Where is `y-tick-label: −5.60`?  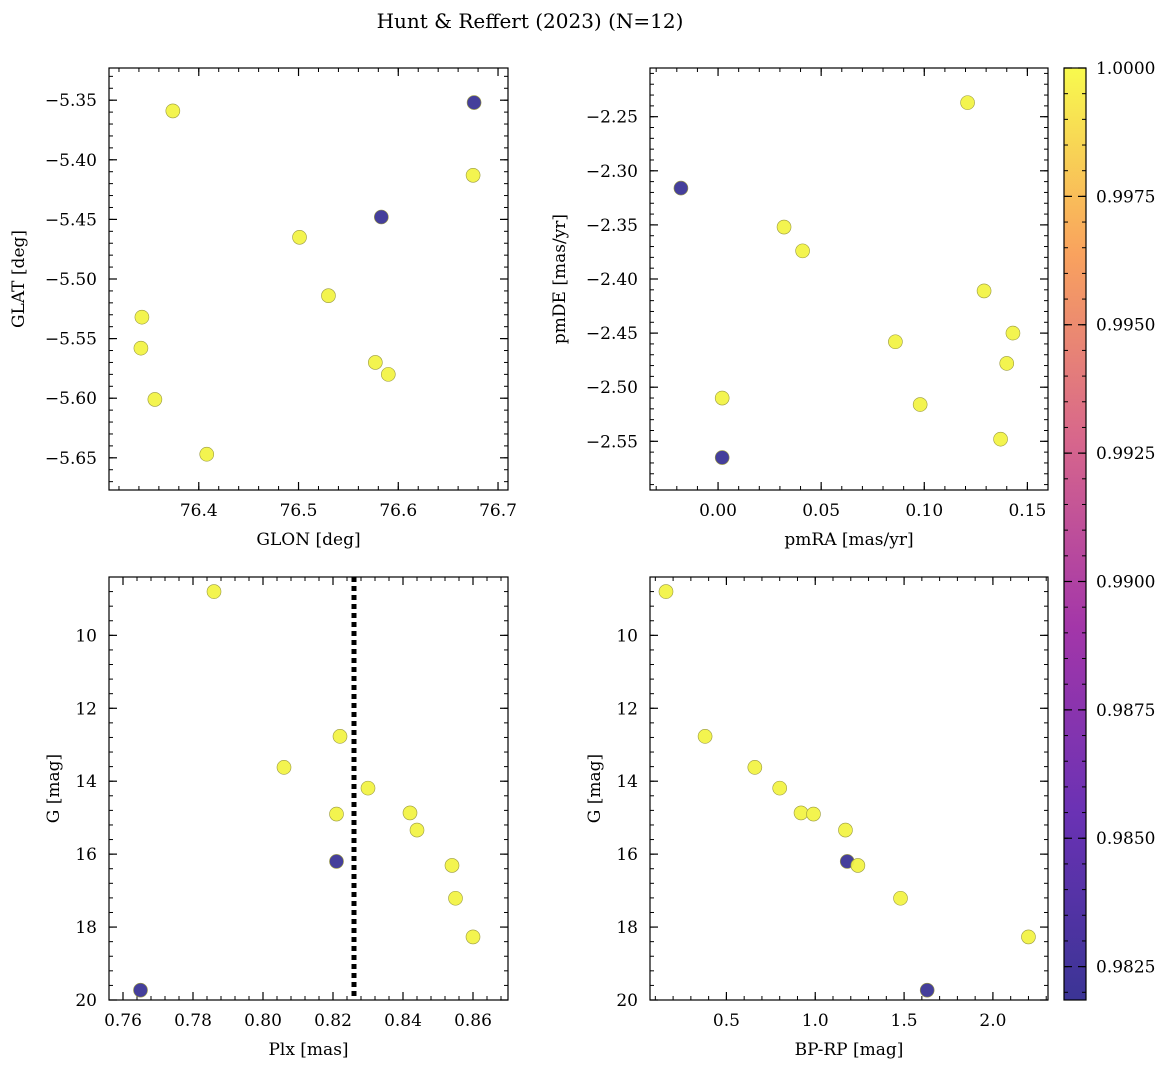
y-tick-label: −5.60 is located at coordinates (71, 399).